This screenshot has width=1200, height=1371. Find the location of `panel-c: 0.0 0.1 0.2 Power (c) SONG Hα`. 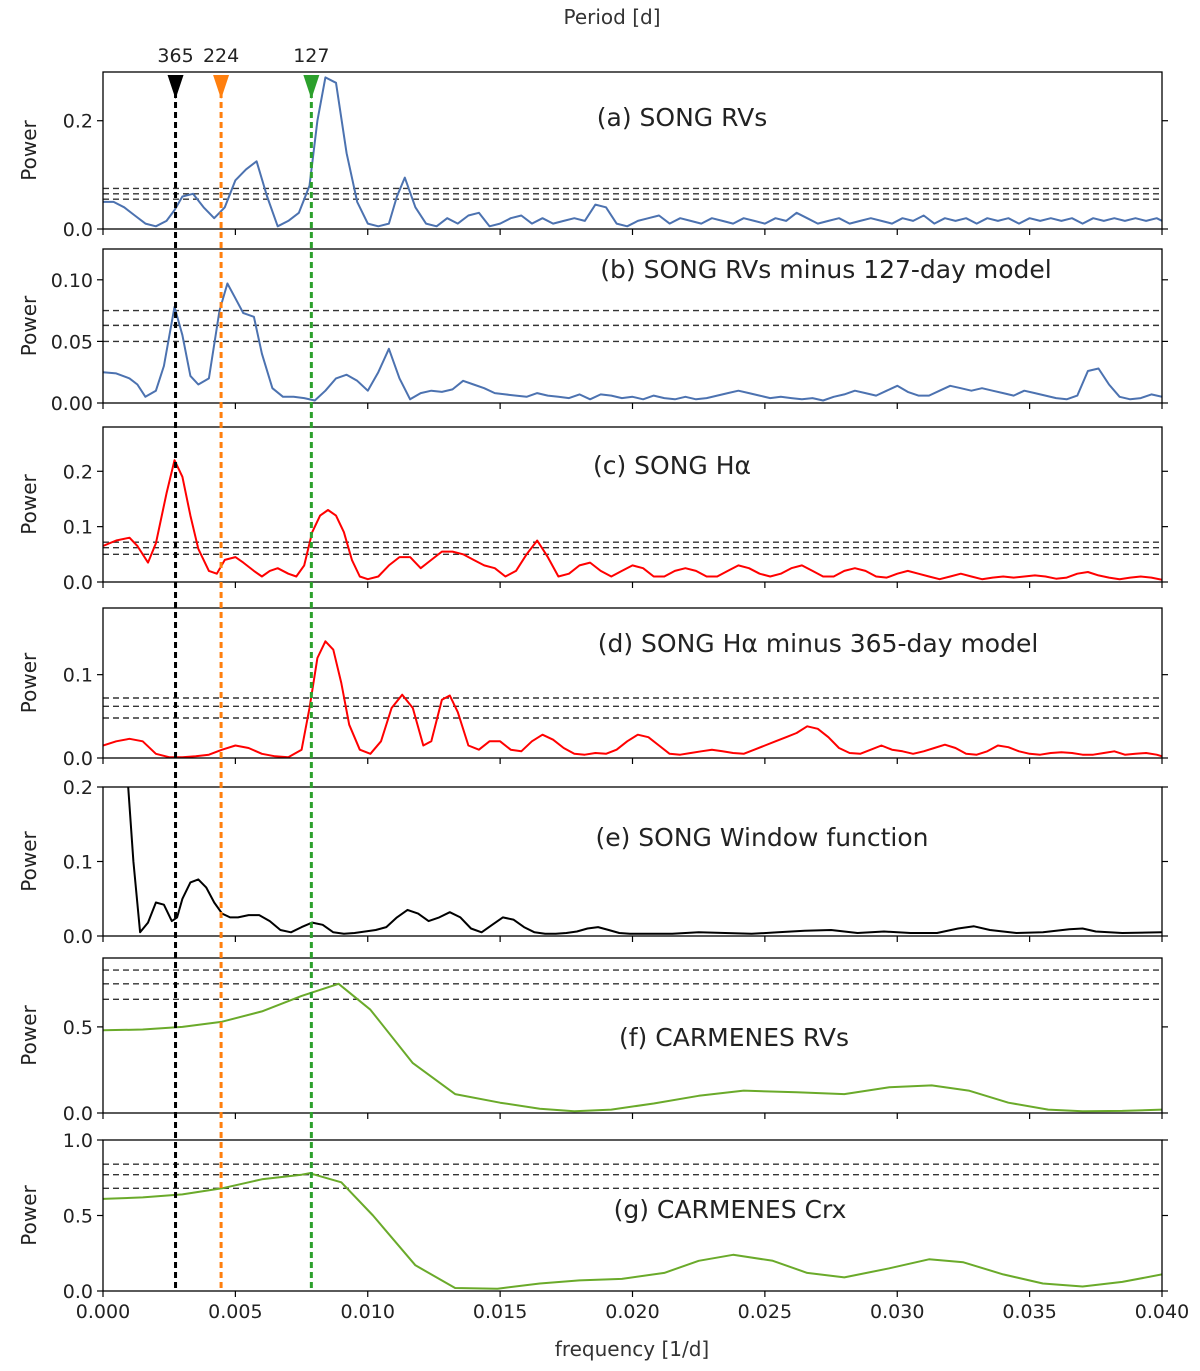

panel-c: 0.0 0.1 0.2 Power (c) SONG Hα is located at coordinates (592, 510).